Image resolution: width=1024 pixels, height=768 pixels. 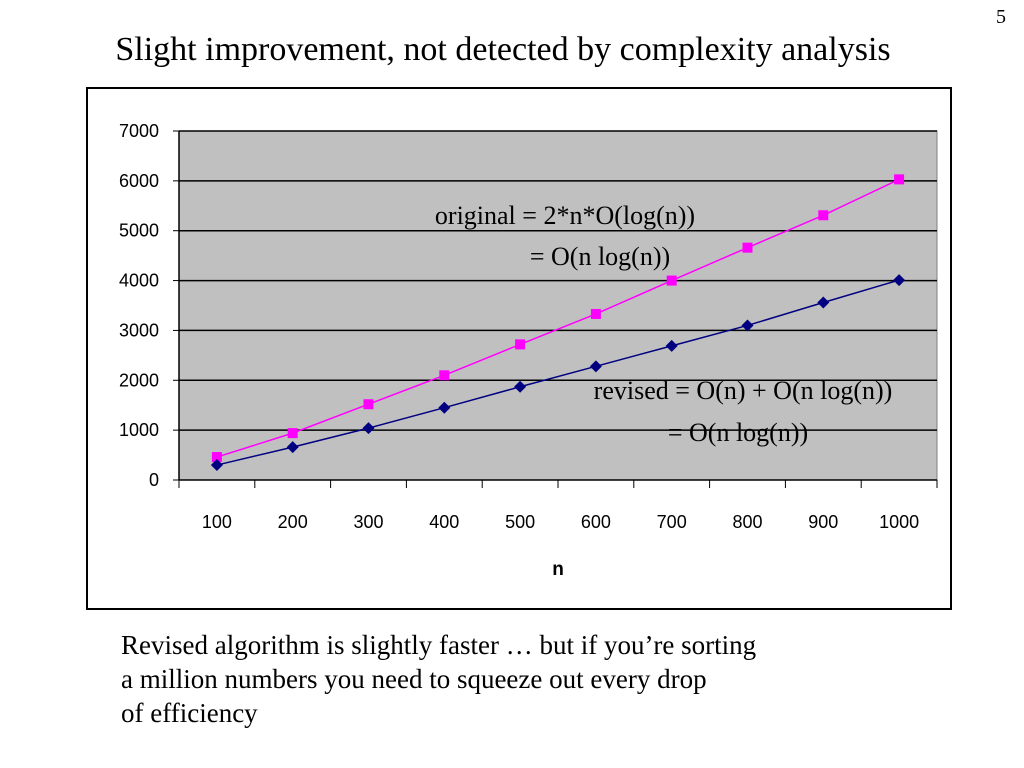 I want to click on x-tick-label: 400, so click(x=444, y=522).